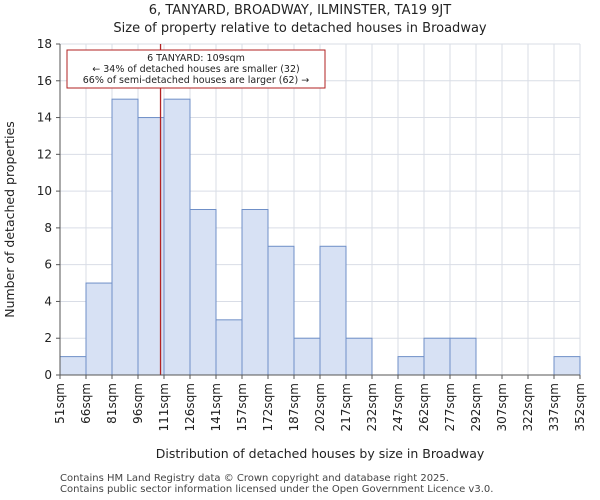  Describe the element at coordinates (502, 407) in the screenshot. I see `x-tick-label: 307sqm` at that location.